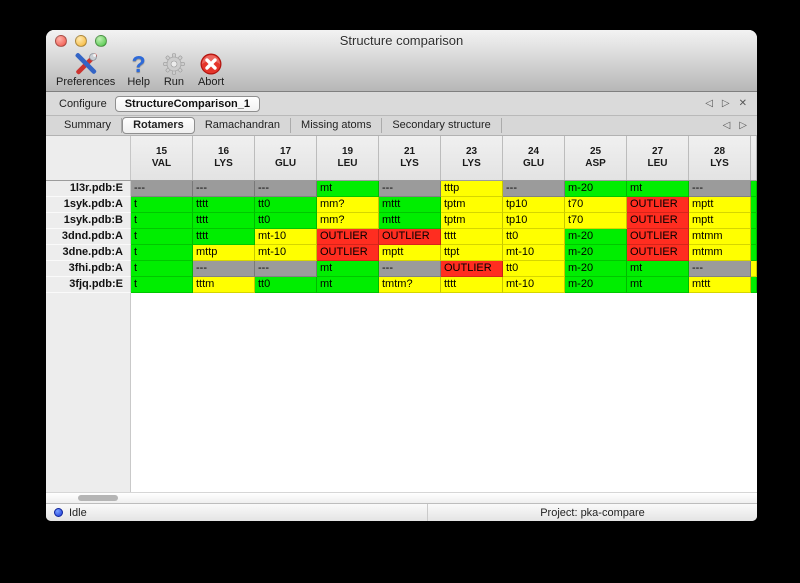 The height and width of the screenshot is (583, 800). I want to click on tab-rotamers: Rotamers, so click(158, 125).